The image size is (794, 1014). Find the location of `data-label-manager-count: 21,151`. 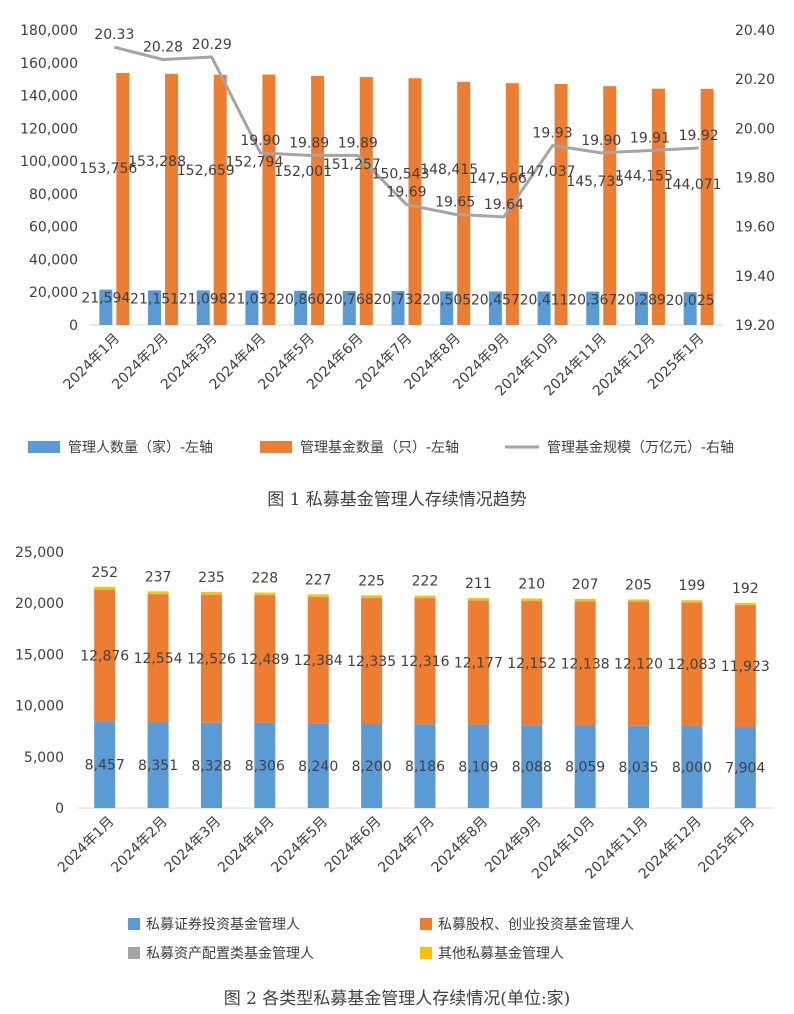

data-label-manager-count: 21,151 is located at coordinates (154, 299).